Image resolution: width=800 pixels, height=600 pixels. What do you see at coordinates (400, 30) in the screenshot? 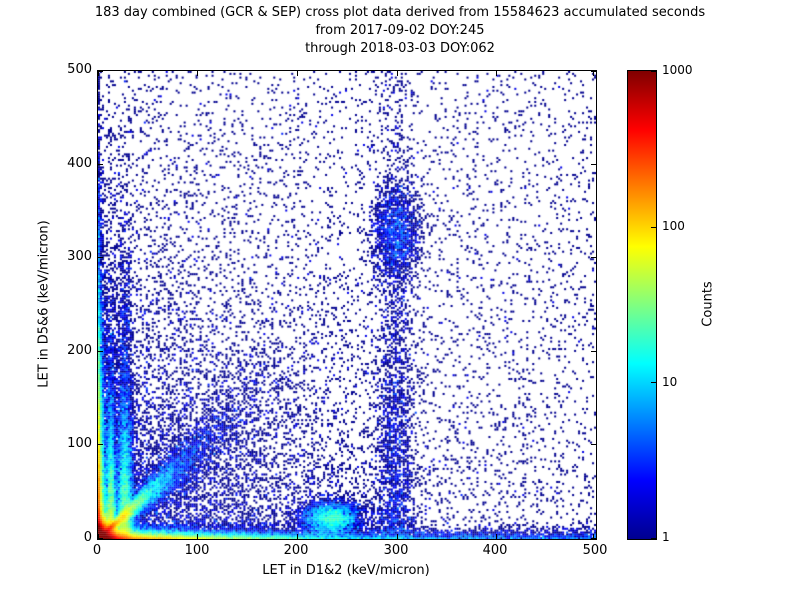
I see `chart-subtitle-from: from 2017-09-02 DOY:245` at bounding box center [400, 30].